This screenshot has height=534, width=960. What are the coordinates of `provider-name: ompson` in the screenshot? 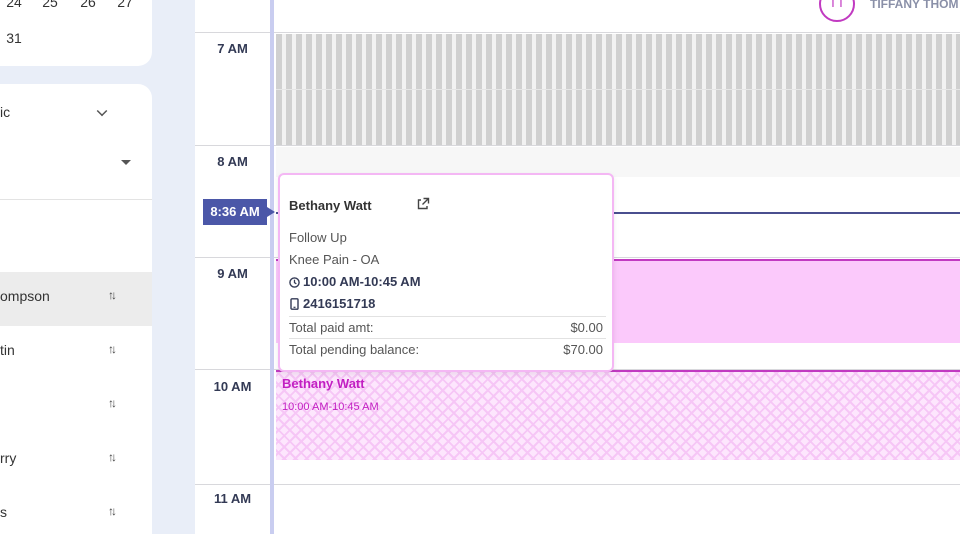 It's located at (25, 296).